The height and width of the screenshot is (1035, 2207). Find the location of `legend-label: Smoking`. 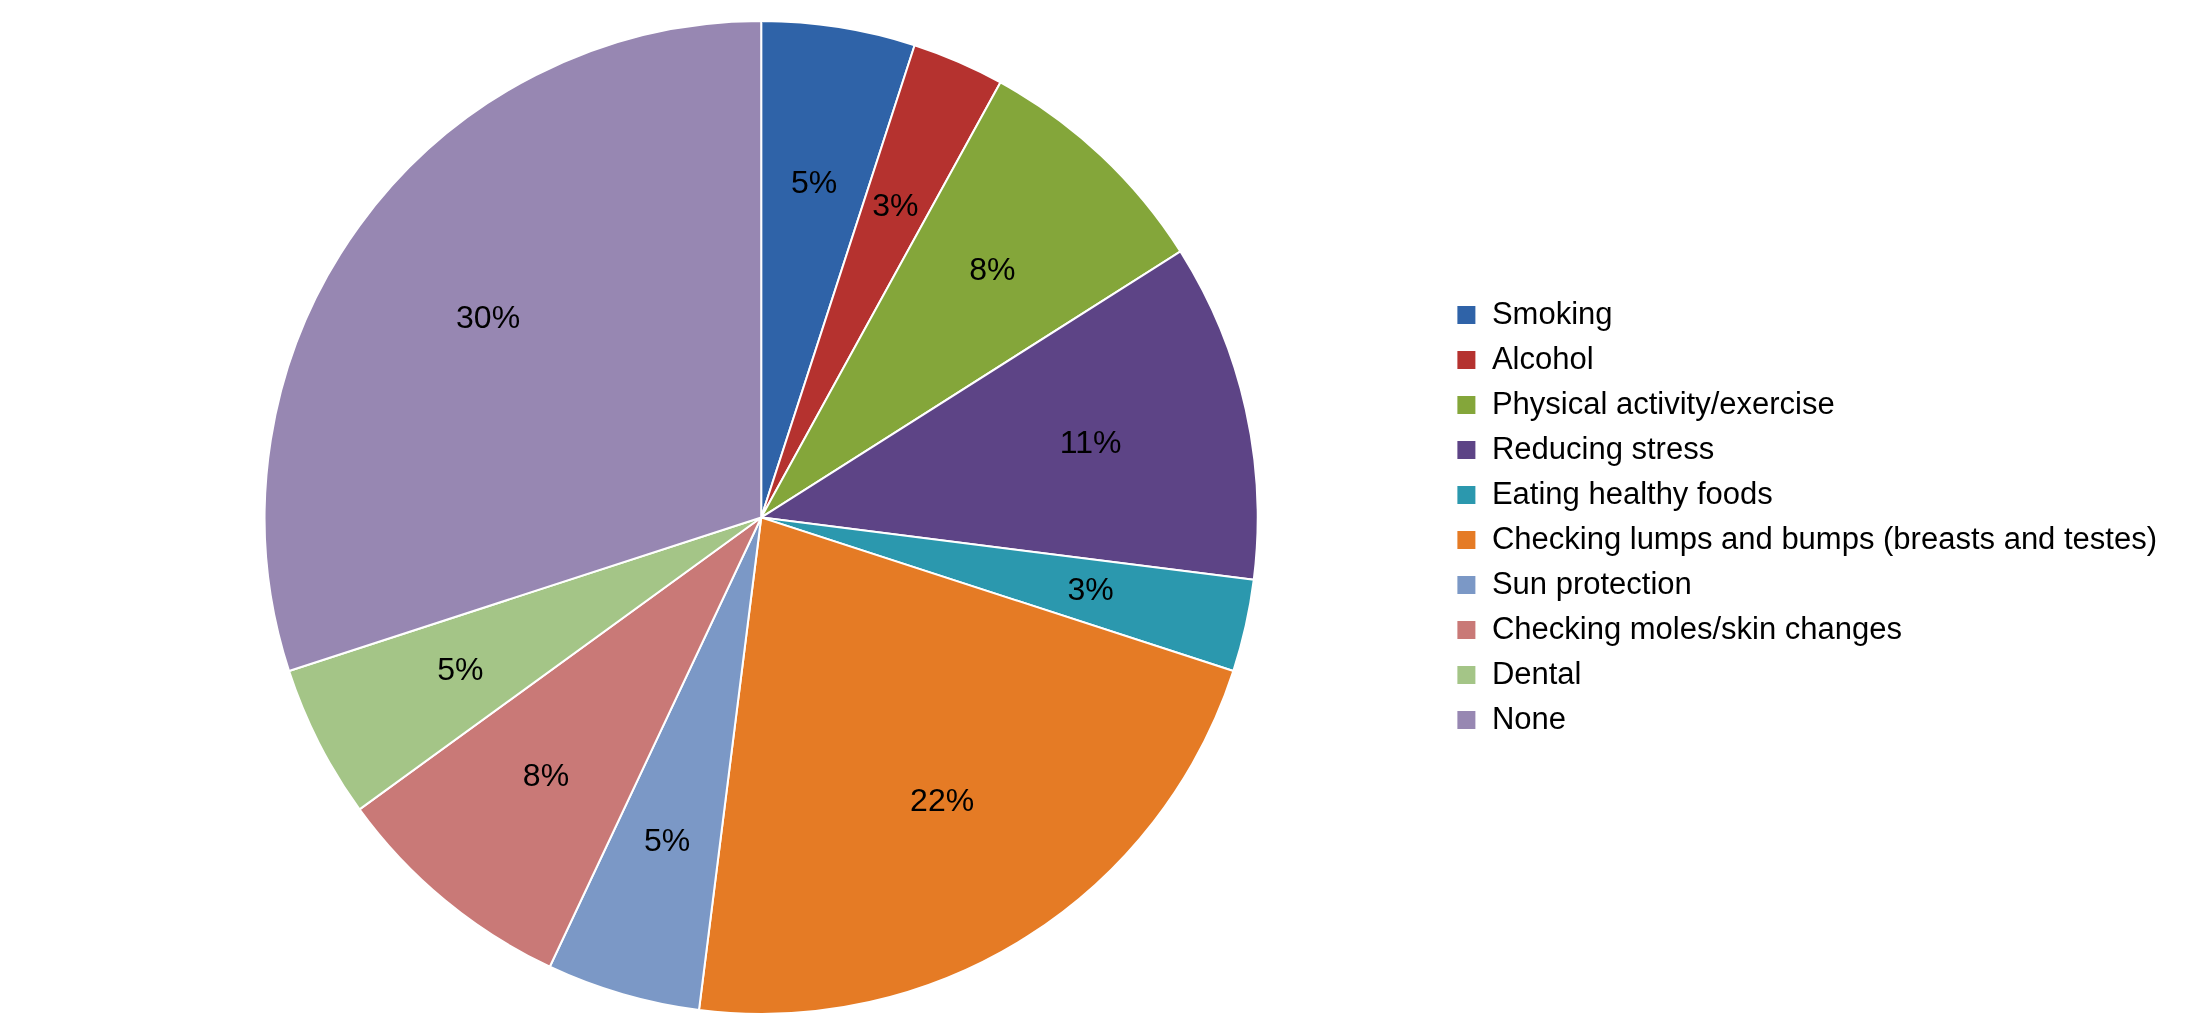

legend-label: Smoking is located at coordinates (1552, 313).